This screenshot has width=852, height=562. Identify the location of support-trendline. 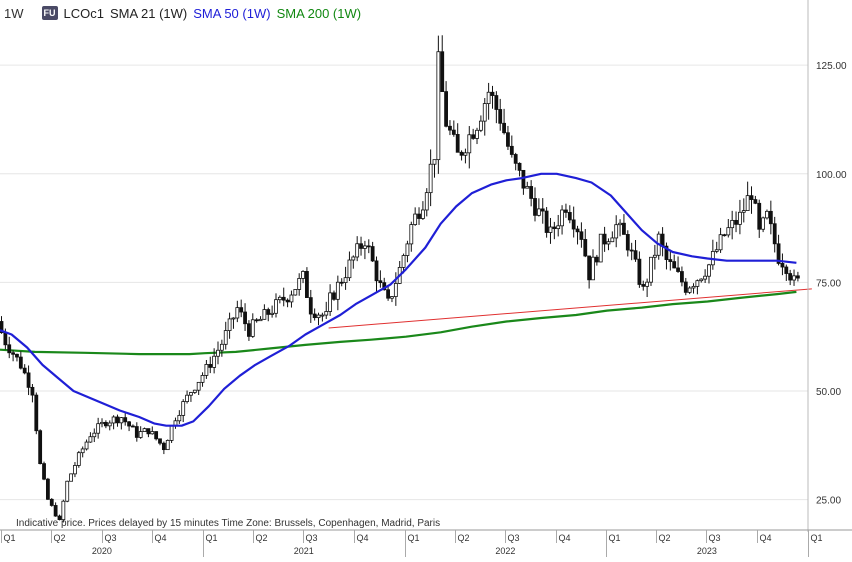
(570, 308).